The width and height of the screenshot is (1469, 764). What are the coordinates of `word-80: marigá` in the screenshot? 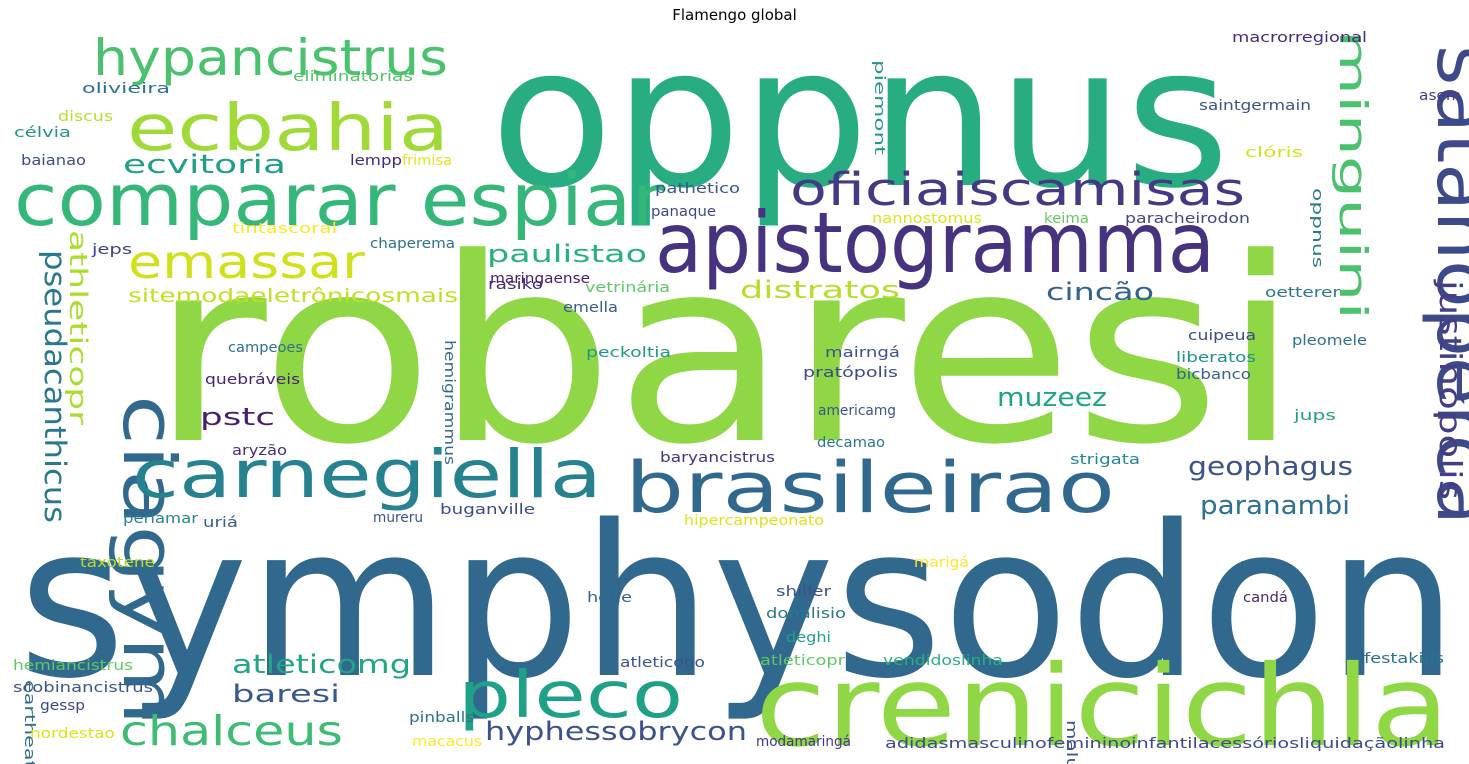 It's located at (941, 563).